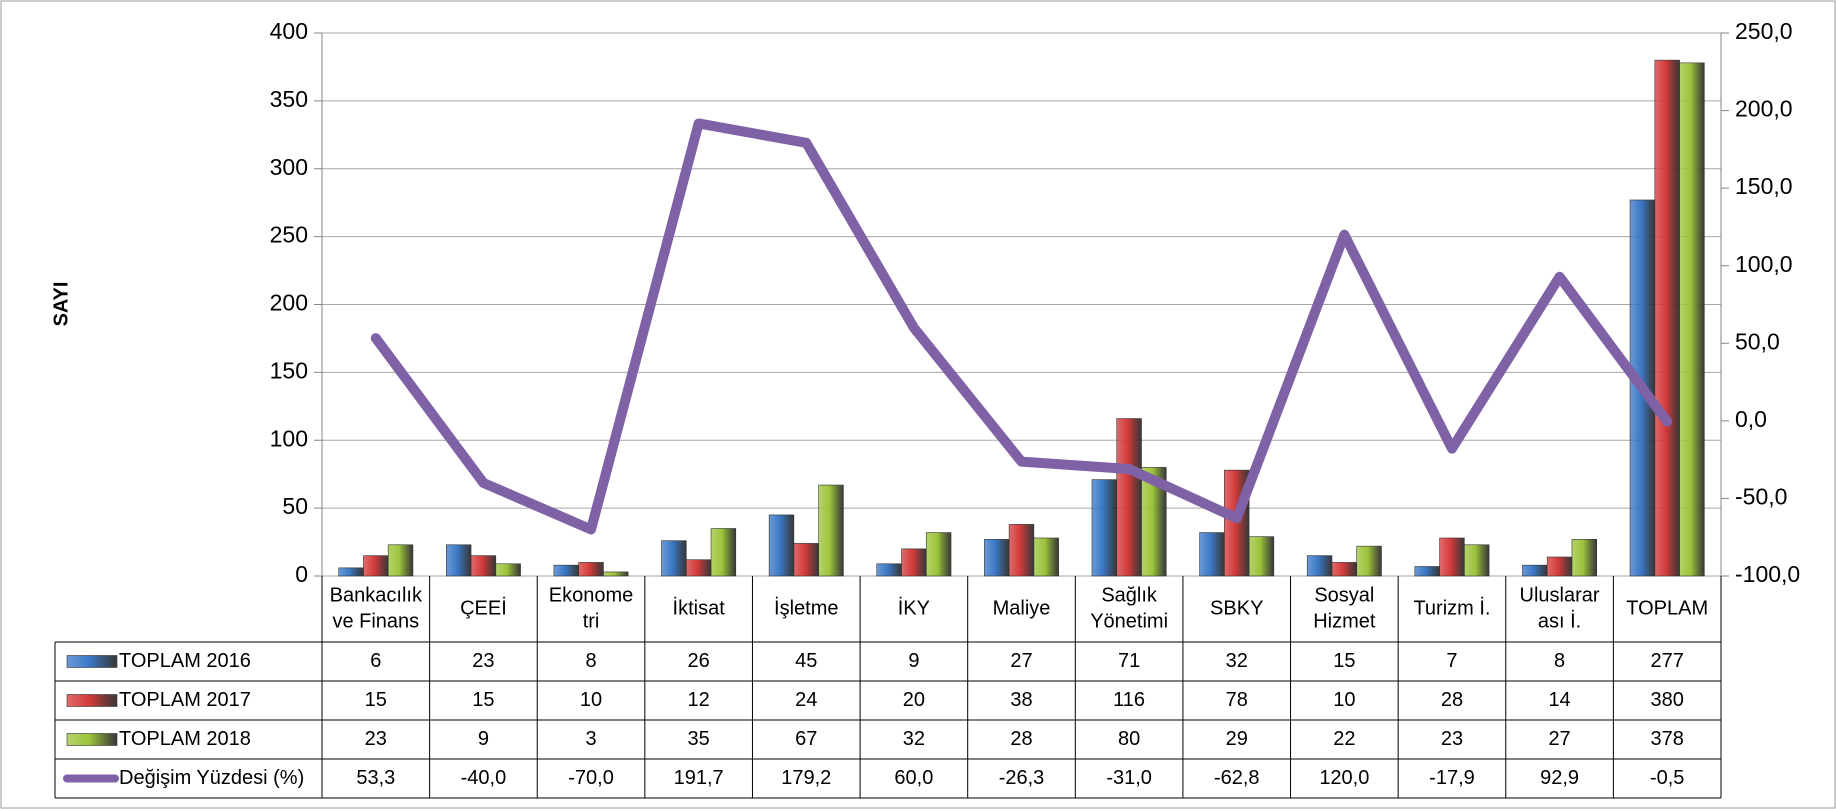  What do you see at coordinates (1237, 700) in the screenshot?
I see `table-value: 78` at bounding box center [1237, 700].